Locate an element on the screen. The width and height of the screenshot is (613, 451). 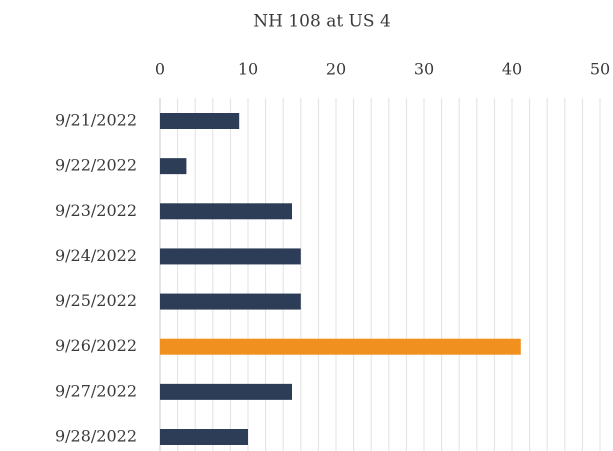
y-tick-label: 9/23/2022 is located at coordinates (96, 210).